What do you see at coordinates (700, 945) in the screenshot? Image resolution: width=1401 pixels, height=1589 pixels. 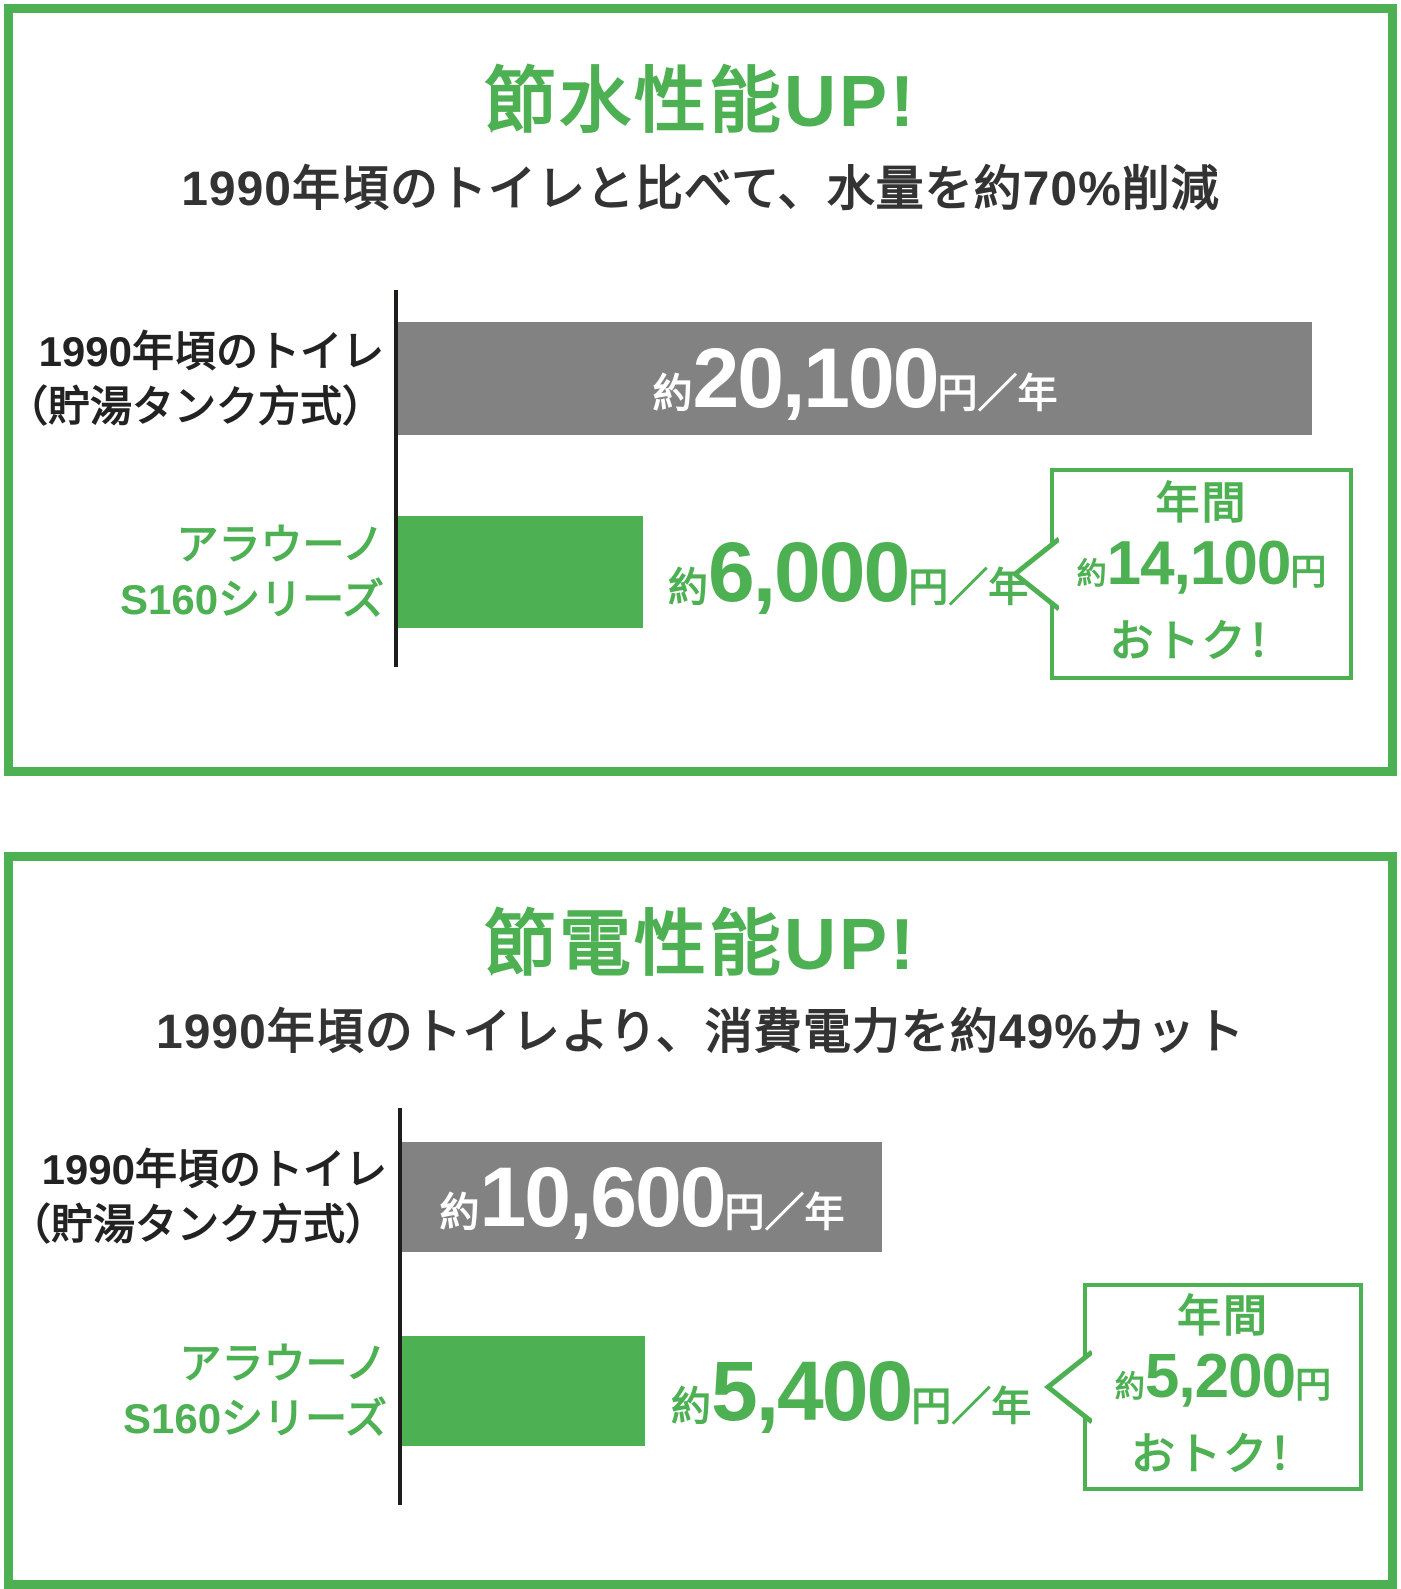 I see `panel-title: 節電性能UP!` at bounding box center [700, 945].